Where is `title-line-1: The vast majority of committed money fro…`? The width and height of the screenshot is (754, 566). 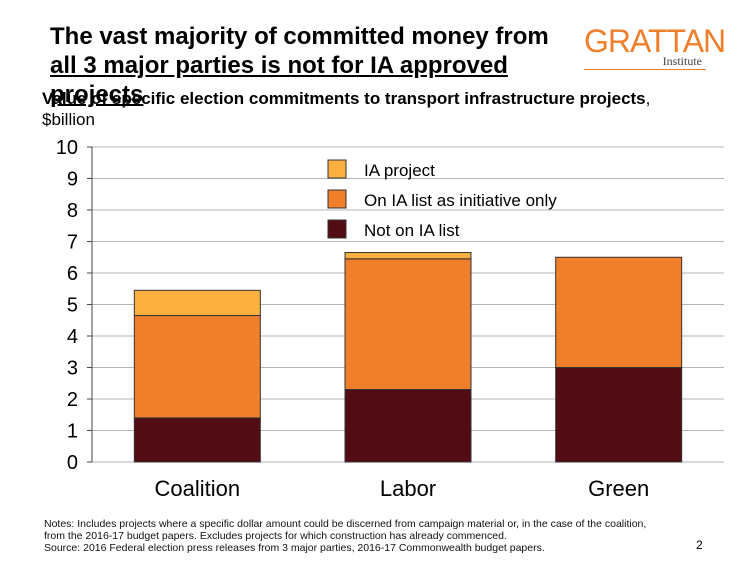 title-line-1: The vast majority of committed money fro… is located at coordinates (299, 36).